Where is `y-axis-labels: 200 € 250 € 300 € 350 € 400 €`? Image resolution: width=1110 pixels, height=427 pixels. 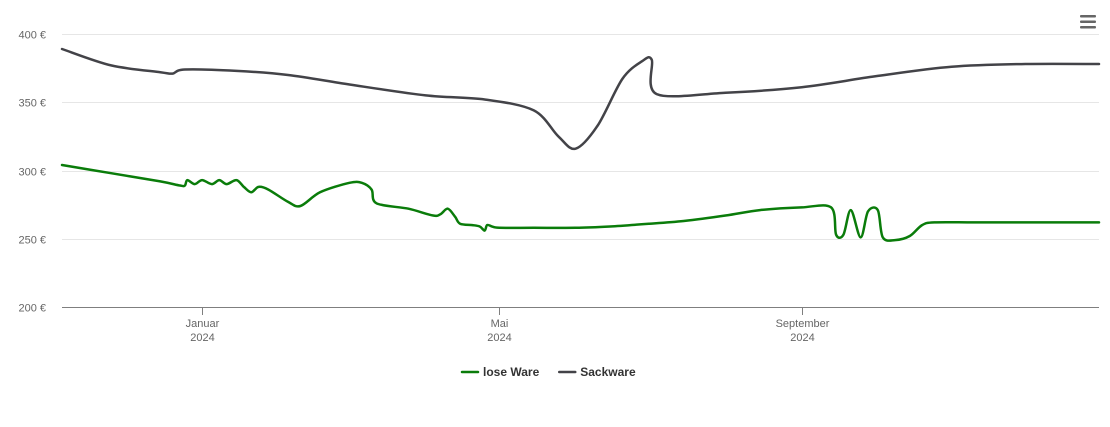
y-axis-labels: 200 € 250 € 300 € 350 € 400 € is located at coordinates (32, 172).